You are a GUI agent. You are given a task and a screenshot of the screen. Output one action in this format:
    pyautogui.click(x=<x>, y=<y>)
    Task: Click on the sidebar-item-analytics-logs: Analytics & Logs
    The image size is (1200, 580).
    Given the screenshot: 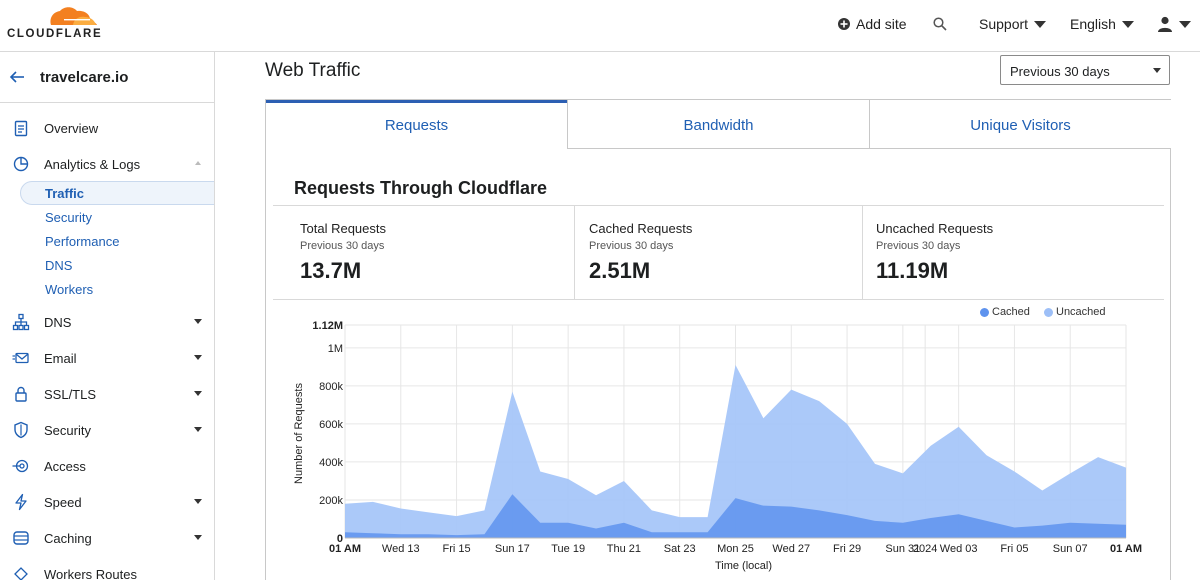 What is the action you would take?
    pyautogui.click(x=107, y=164)
    